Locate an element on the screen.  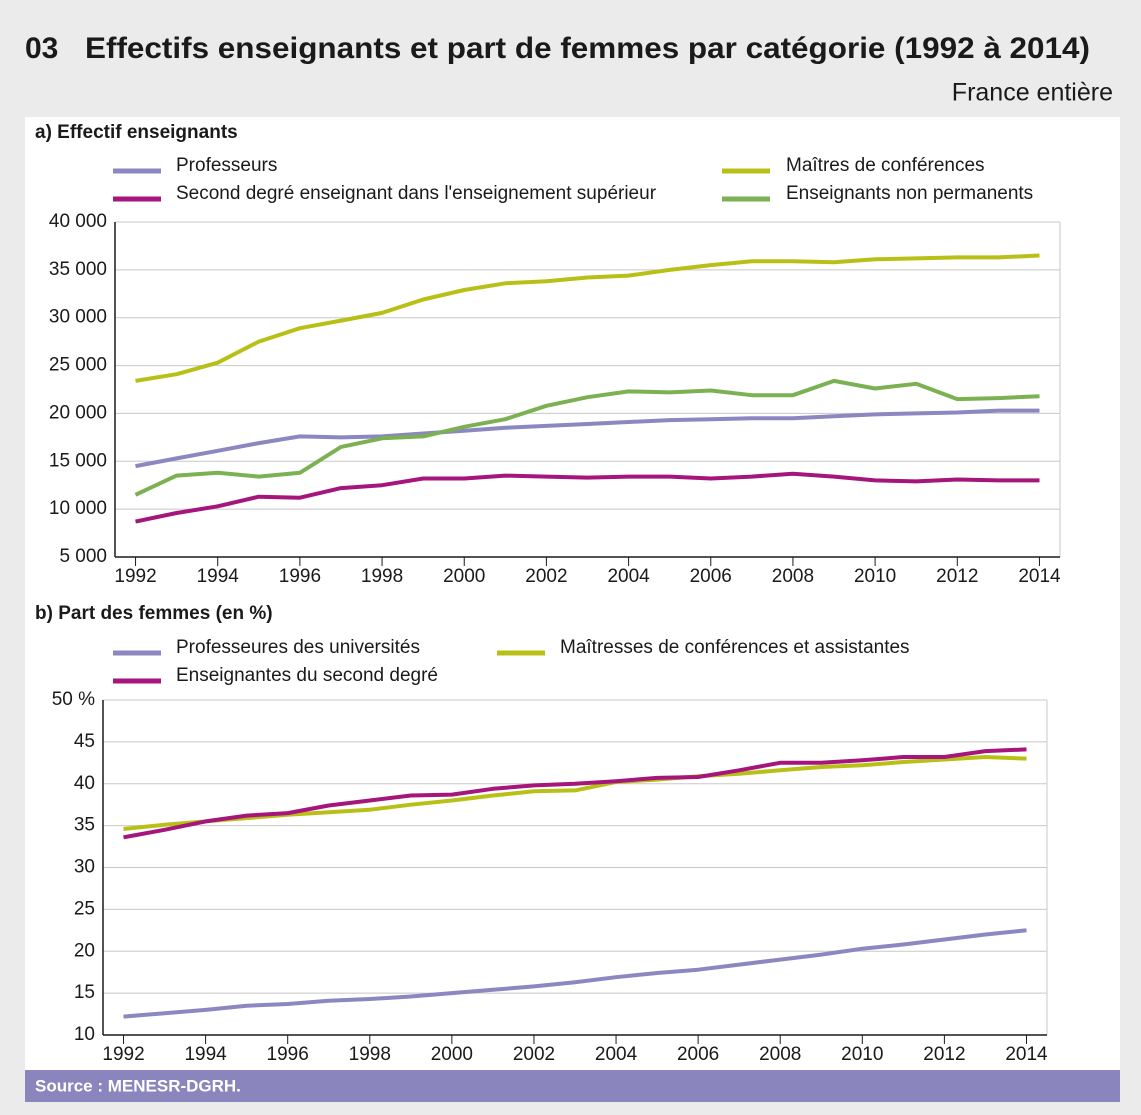
legend-label: Professeures des universités is located at coordinates (298, 647).